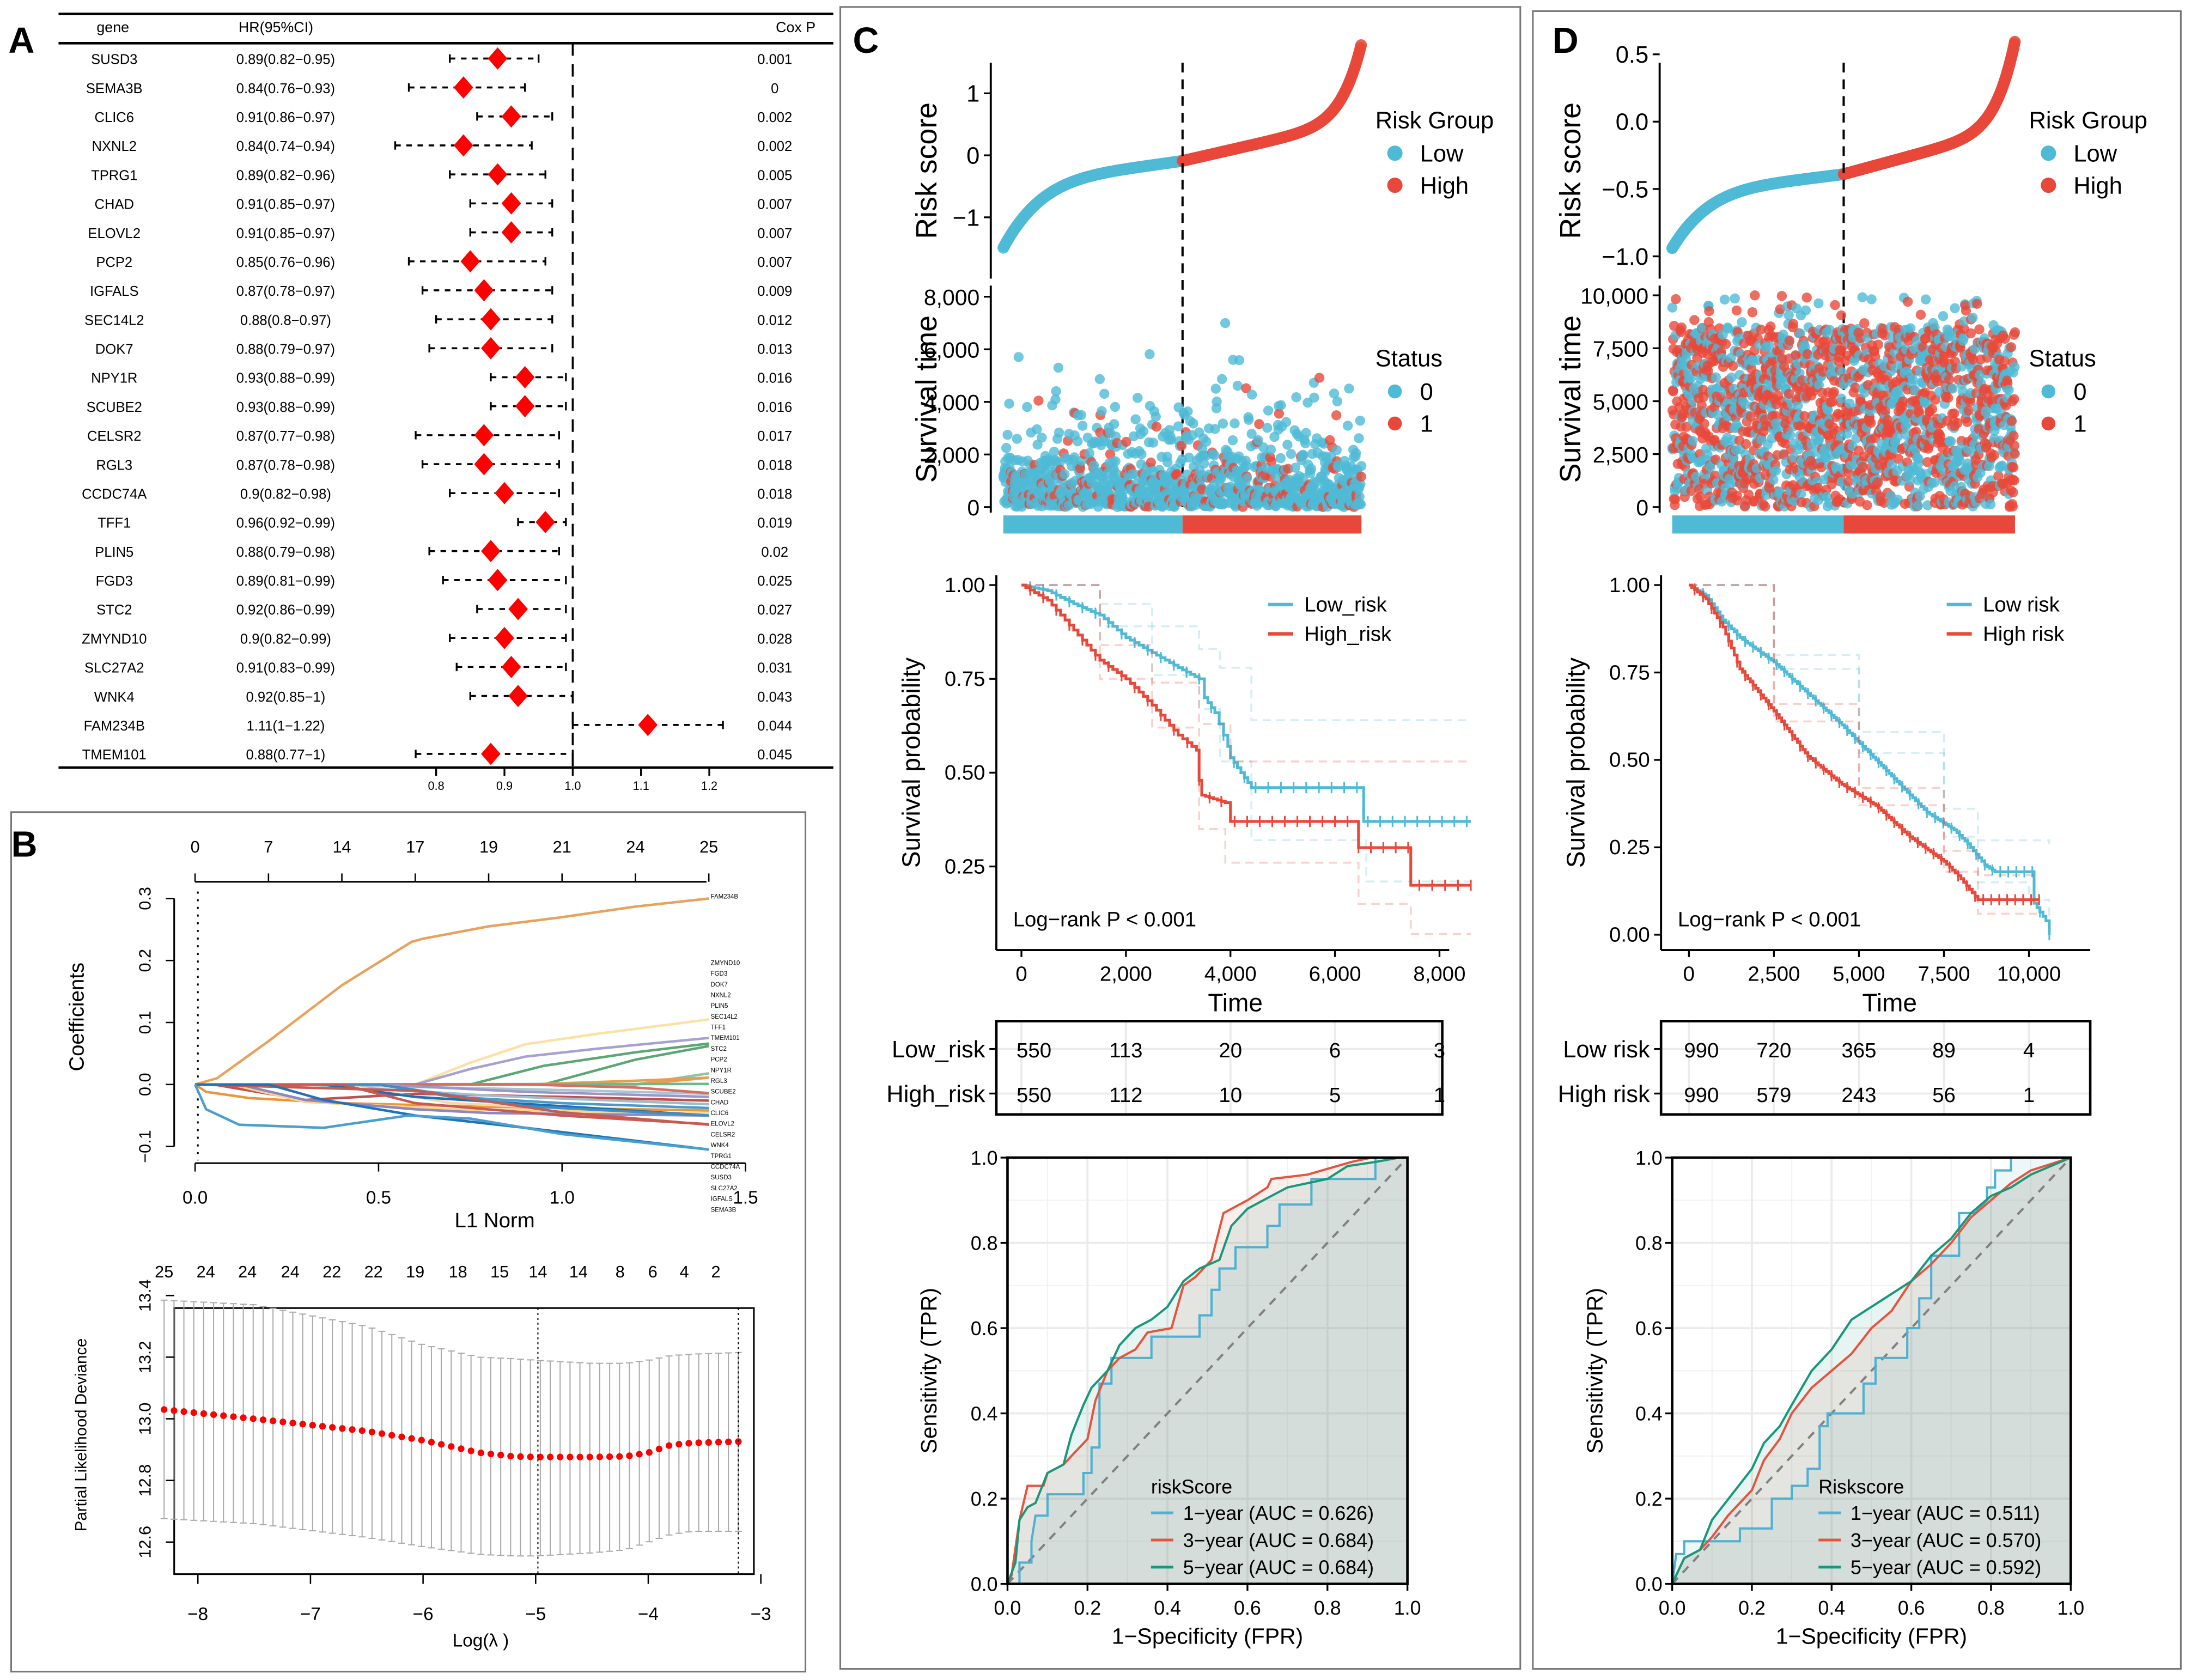  I want to click on forest-gene-label: CCDC74A, so click(115, 494).